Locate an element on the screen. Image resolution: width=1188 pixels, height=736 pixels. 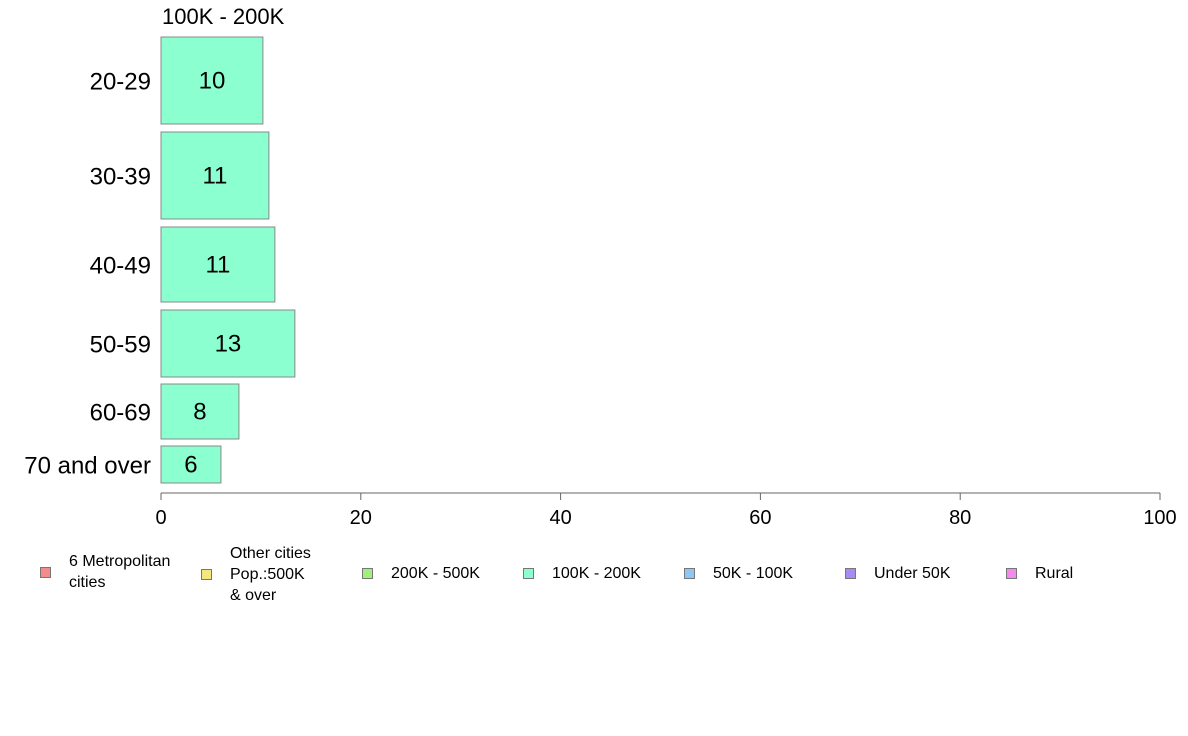
legend-item-rural: Rural is located at coordinates (1039, 573).